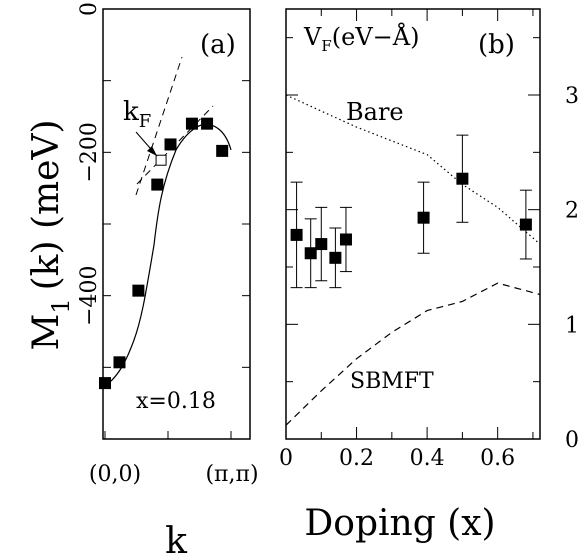  I want to click on panel-a-label: (a), so click(218, 45).